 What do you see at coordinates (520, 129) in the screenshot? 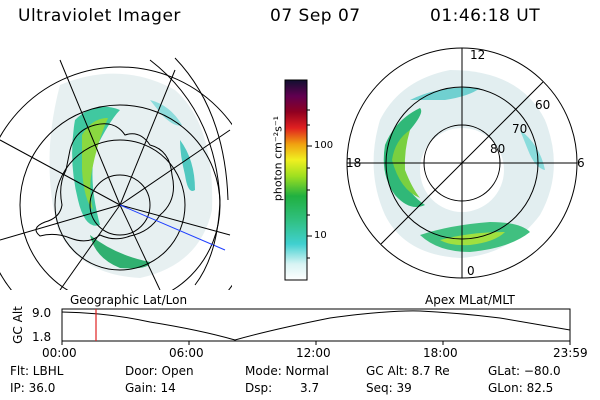
I see `lat-label-70: 70` at bounding box center [520, 129].